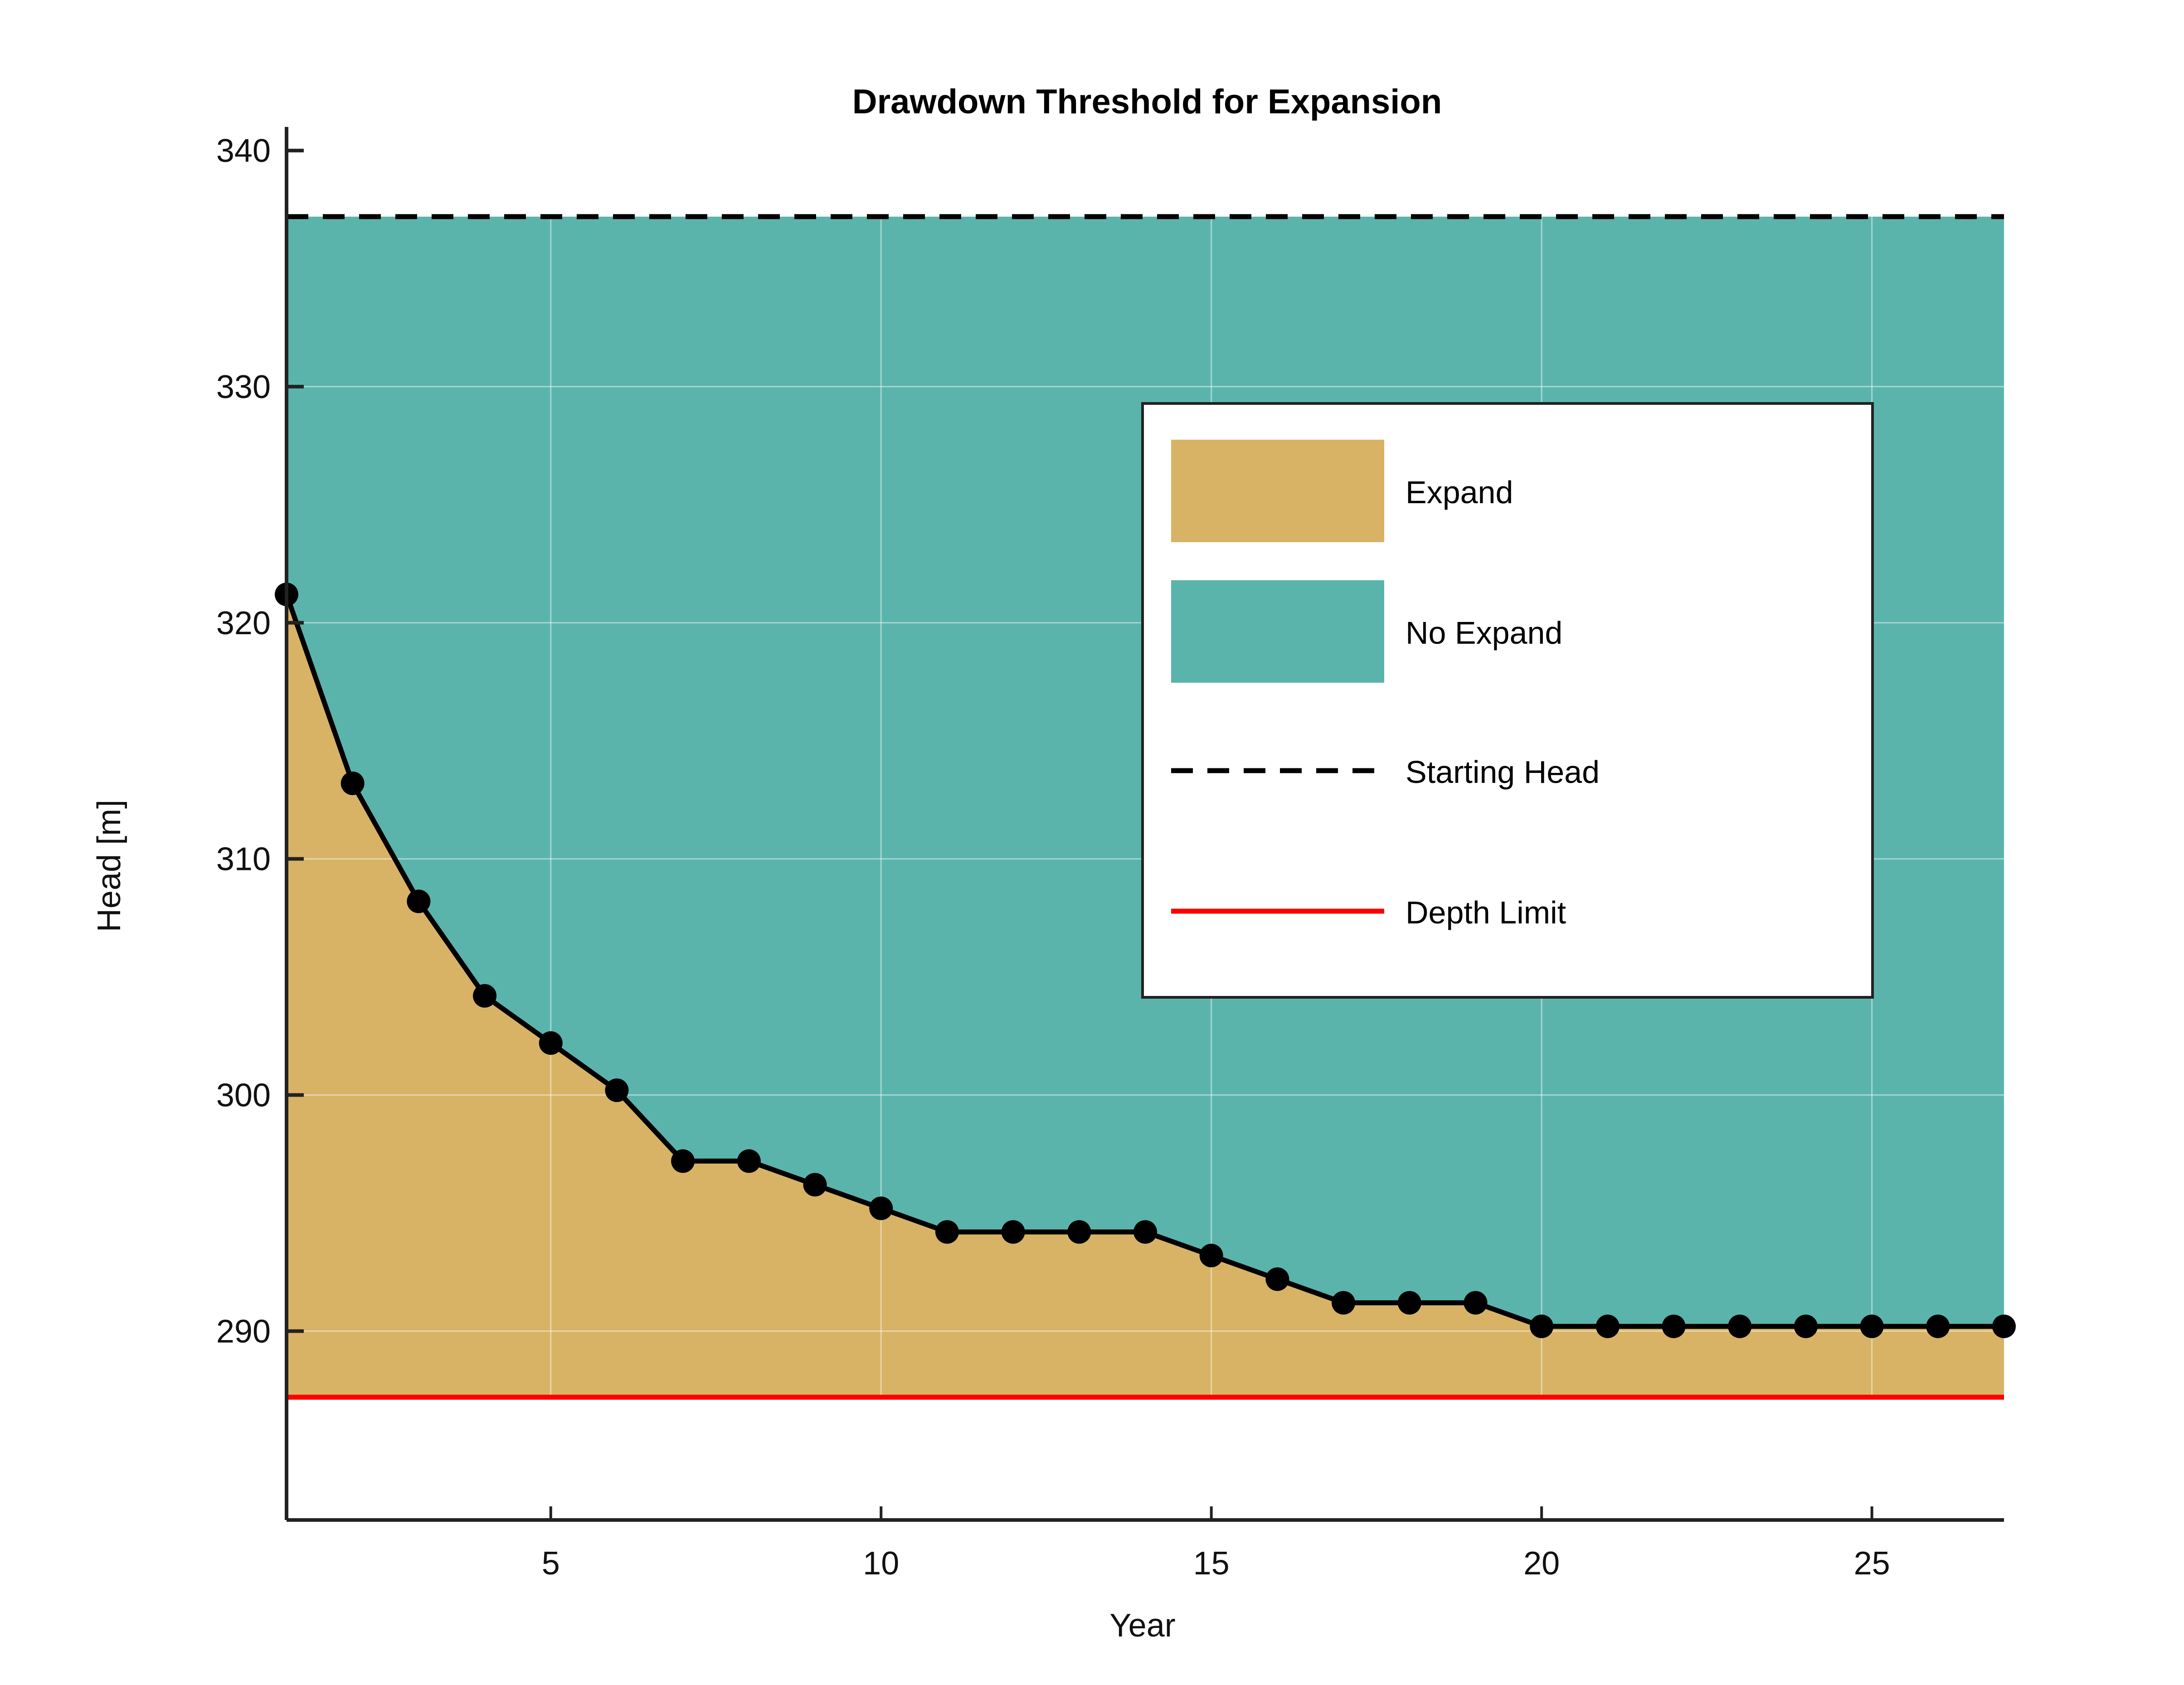 The height and width of the screenshot is (1685, 2184). Describe the element at coordinates (243, 387) in the screenshot. I see `y-tick-label: 330` at that location.